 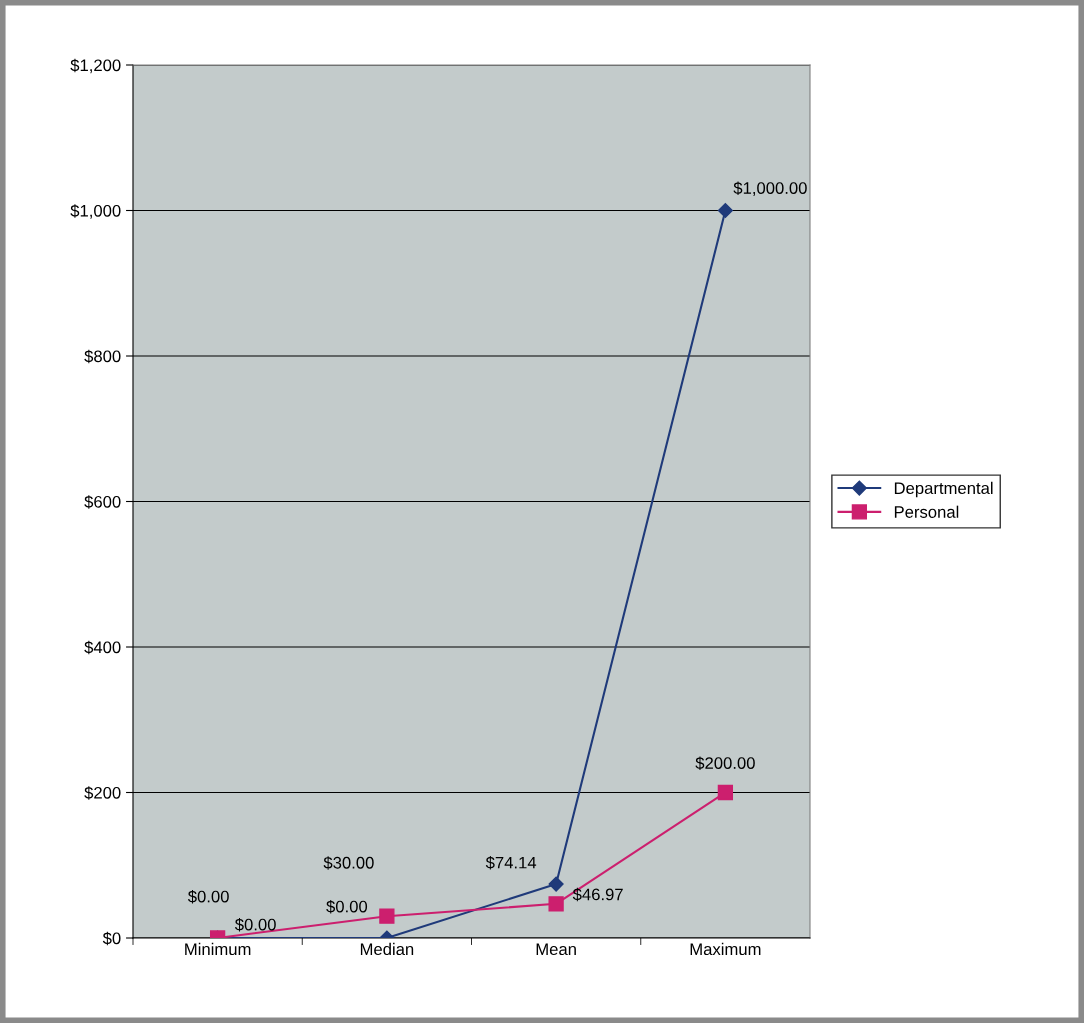 I want to click on y-tick-label: $200, so click(x=102, y=793).